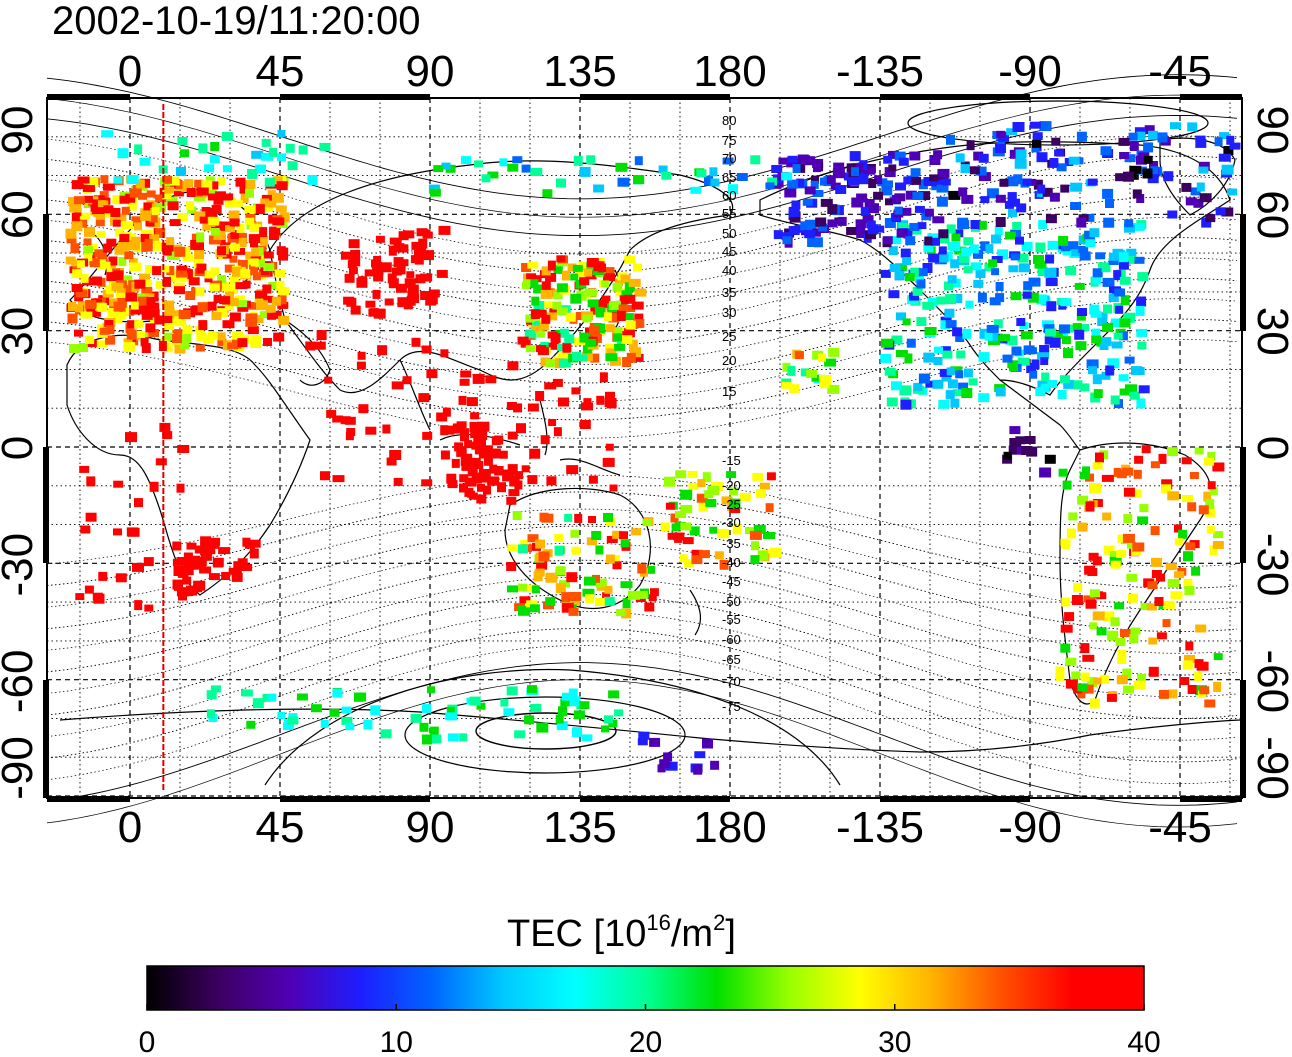 The width and height of the screenshot is (1292, 1057). Describe the element at coordinates (579, 827) in the screenshot. I see `x-tick-label-bottom: 135` at that location.